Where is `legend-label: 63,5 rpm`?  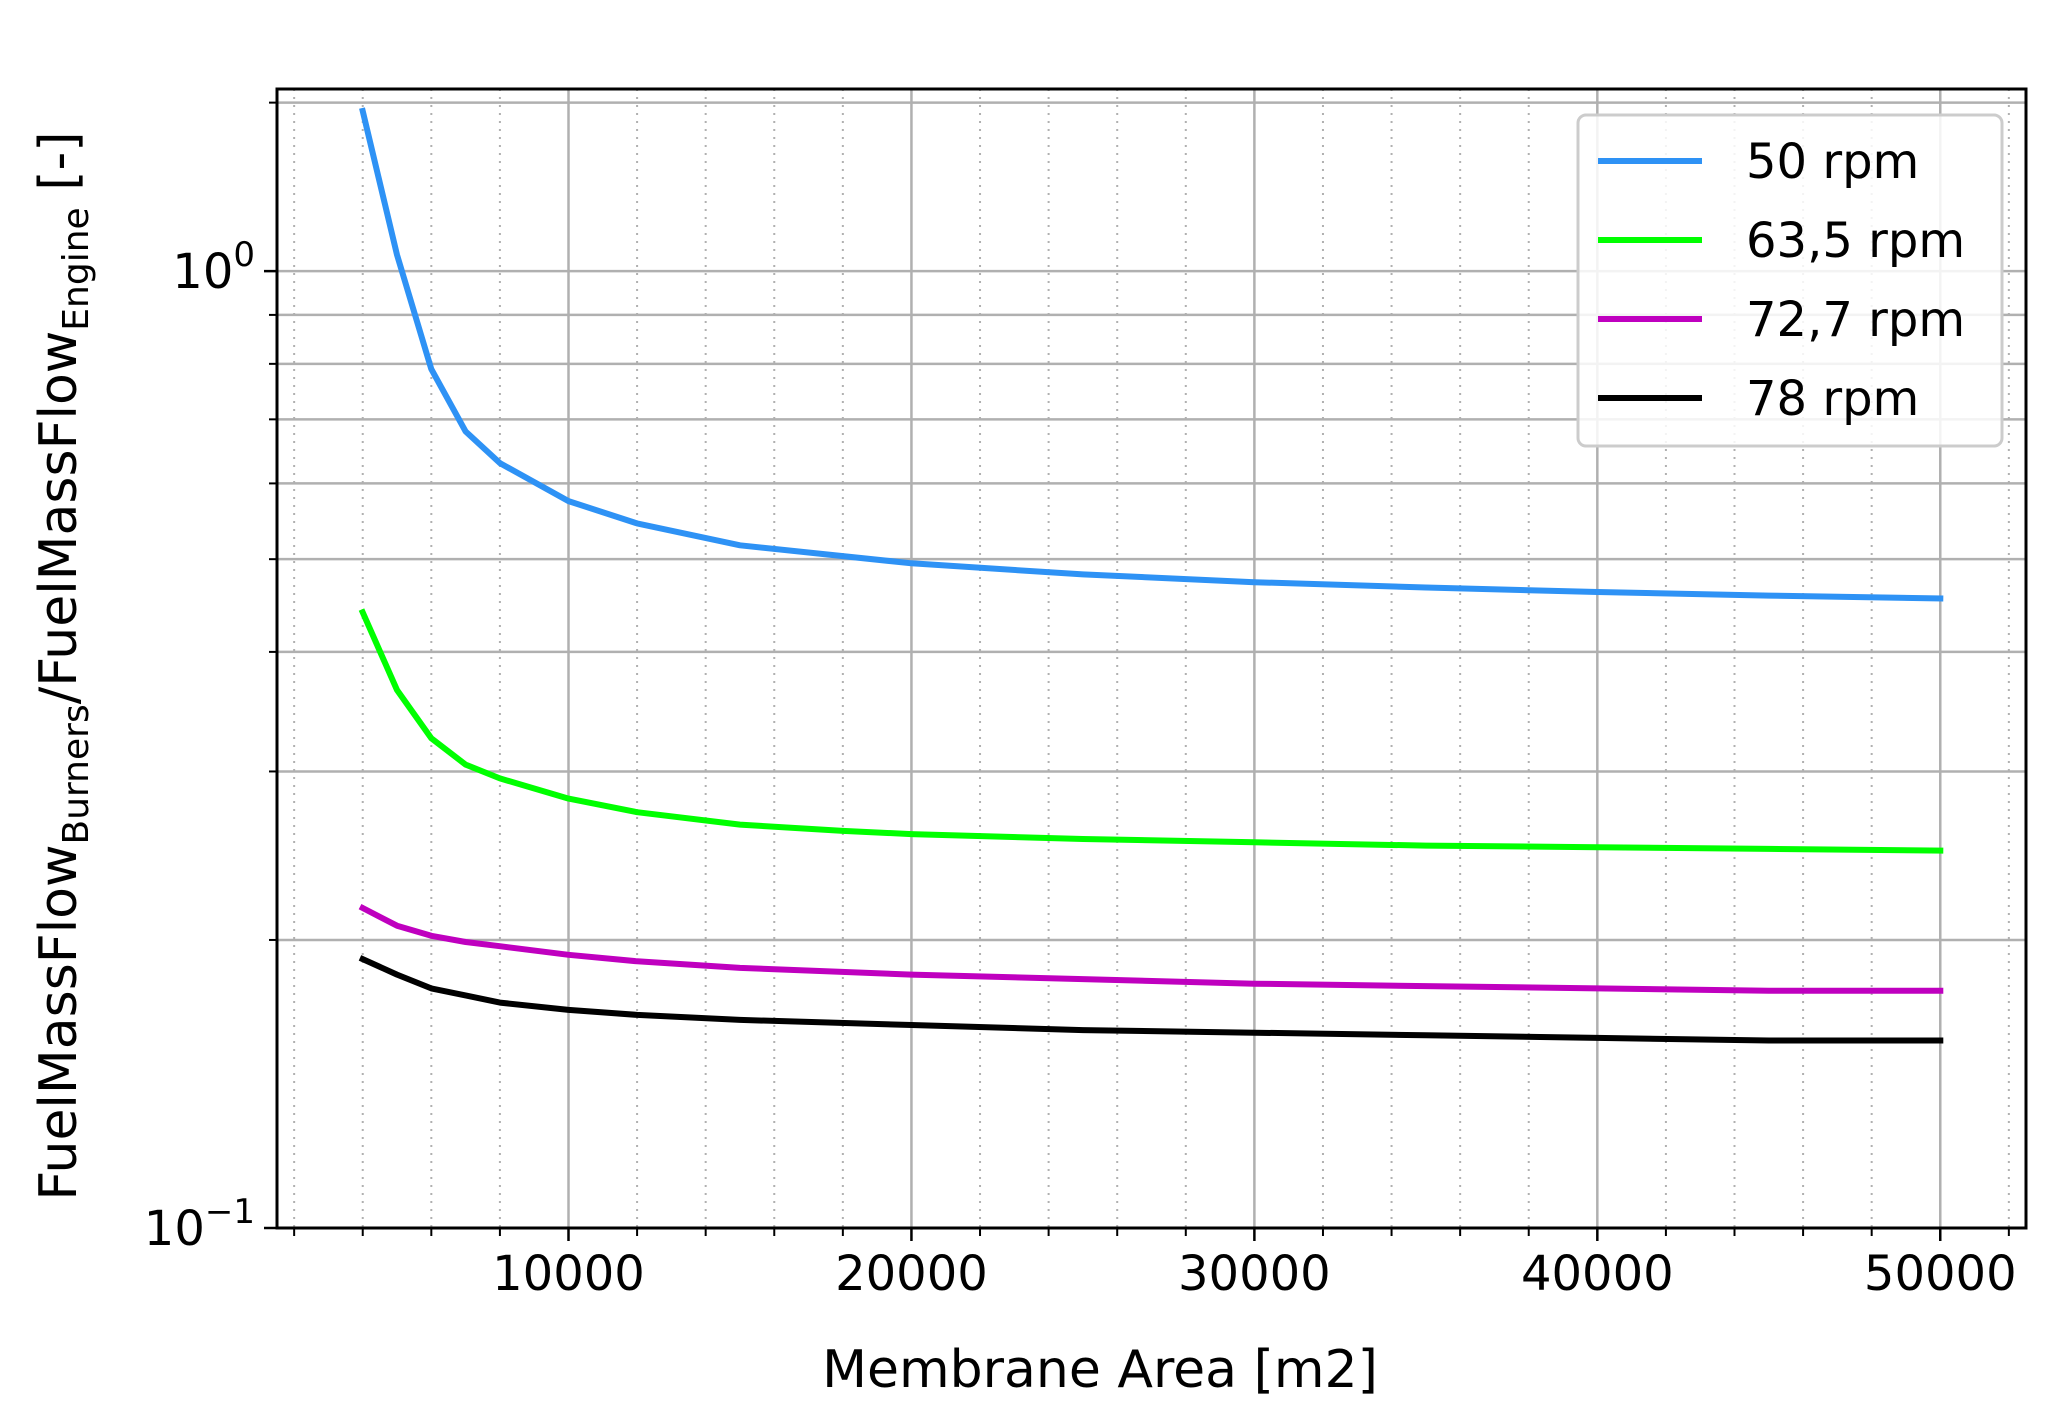
legend-label: 63,5 rpm is located at coordinates (1855, 241).